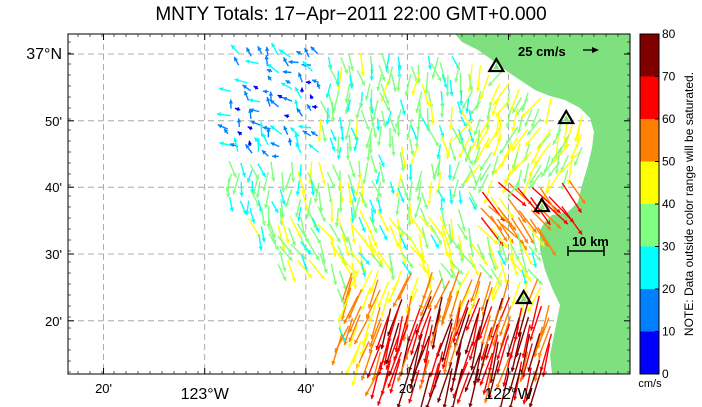 This screenshot has height=407, width=702. I want to click on colorbar-tick-label: 10, so click(669, 332).